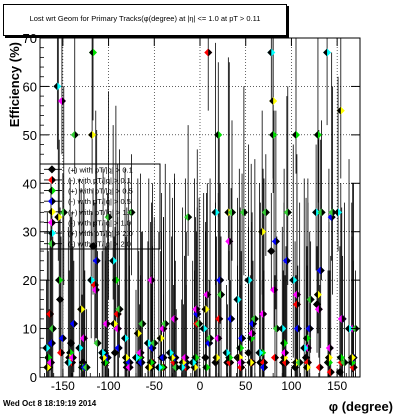 The image size is (400, 414). I want to click on legend-label: (+) with pT/|q| > 0.5, so click(100, 191).